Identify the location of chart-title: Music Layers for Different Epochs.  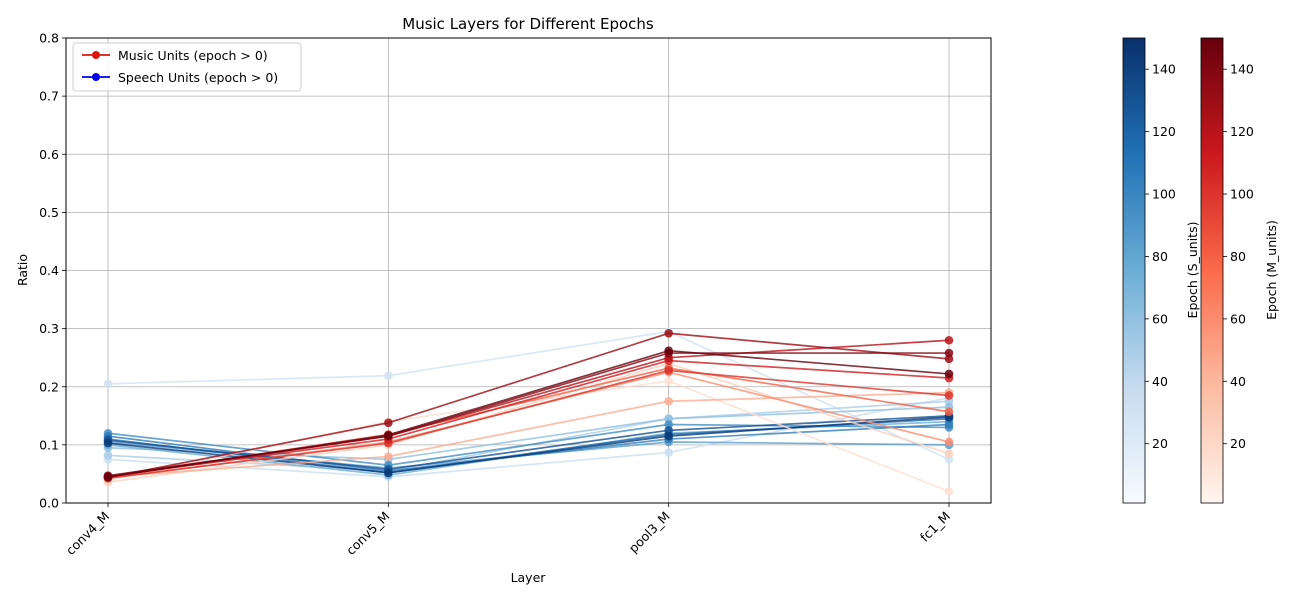
(528, 24).